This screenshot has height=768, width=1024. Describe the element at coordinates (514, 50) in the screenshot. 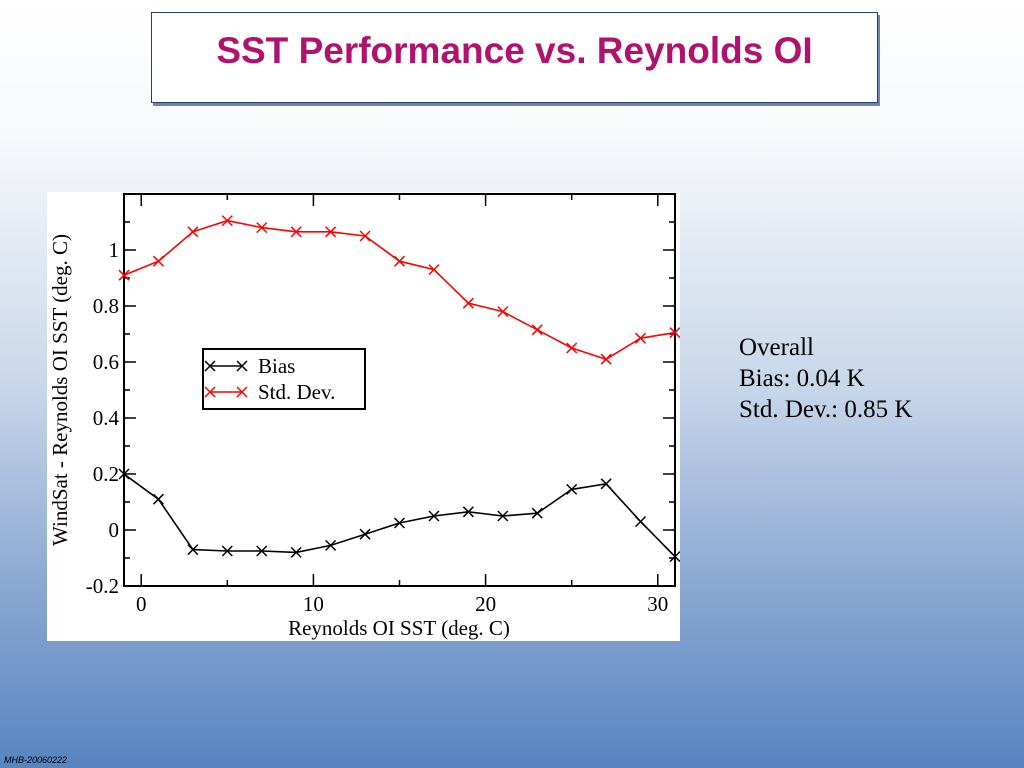

I see `slide-title: SST Performance vs. Reynolds OI` at that location.